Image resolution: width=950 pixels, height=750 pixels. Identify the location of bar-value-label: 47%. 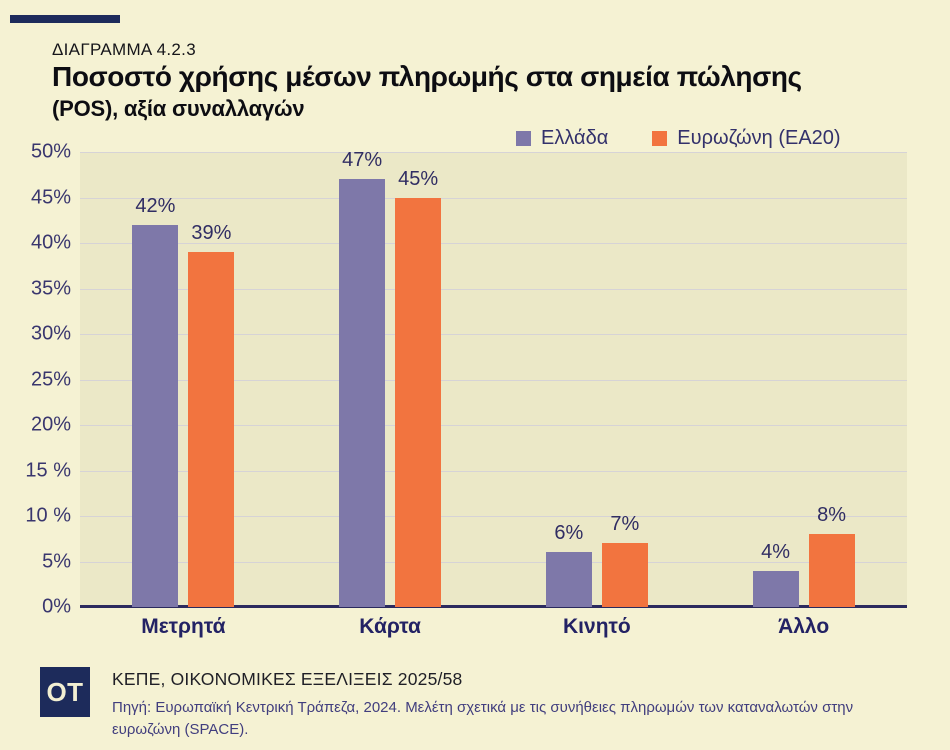
(362, 160).